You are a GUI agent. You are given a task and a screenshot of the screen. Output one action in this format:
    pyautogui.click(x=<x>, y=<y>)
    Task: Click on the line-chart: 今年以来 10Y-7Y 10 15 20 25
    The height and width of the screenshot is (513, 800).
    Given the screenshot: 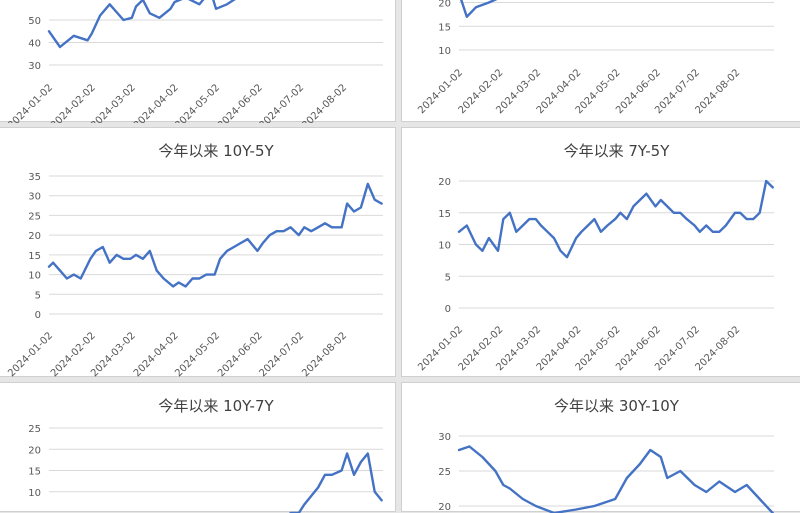 What is the action you would take?
    pyautogui.click(x=198, y=448)
    